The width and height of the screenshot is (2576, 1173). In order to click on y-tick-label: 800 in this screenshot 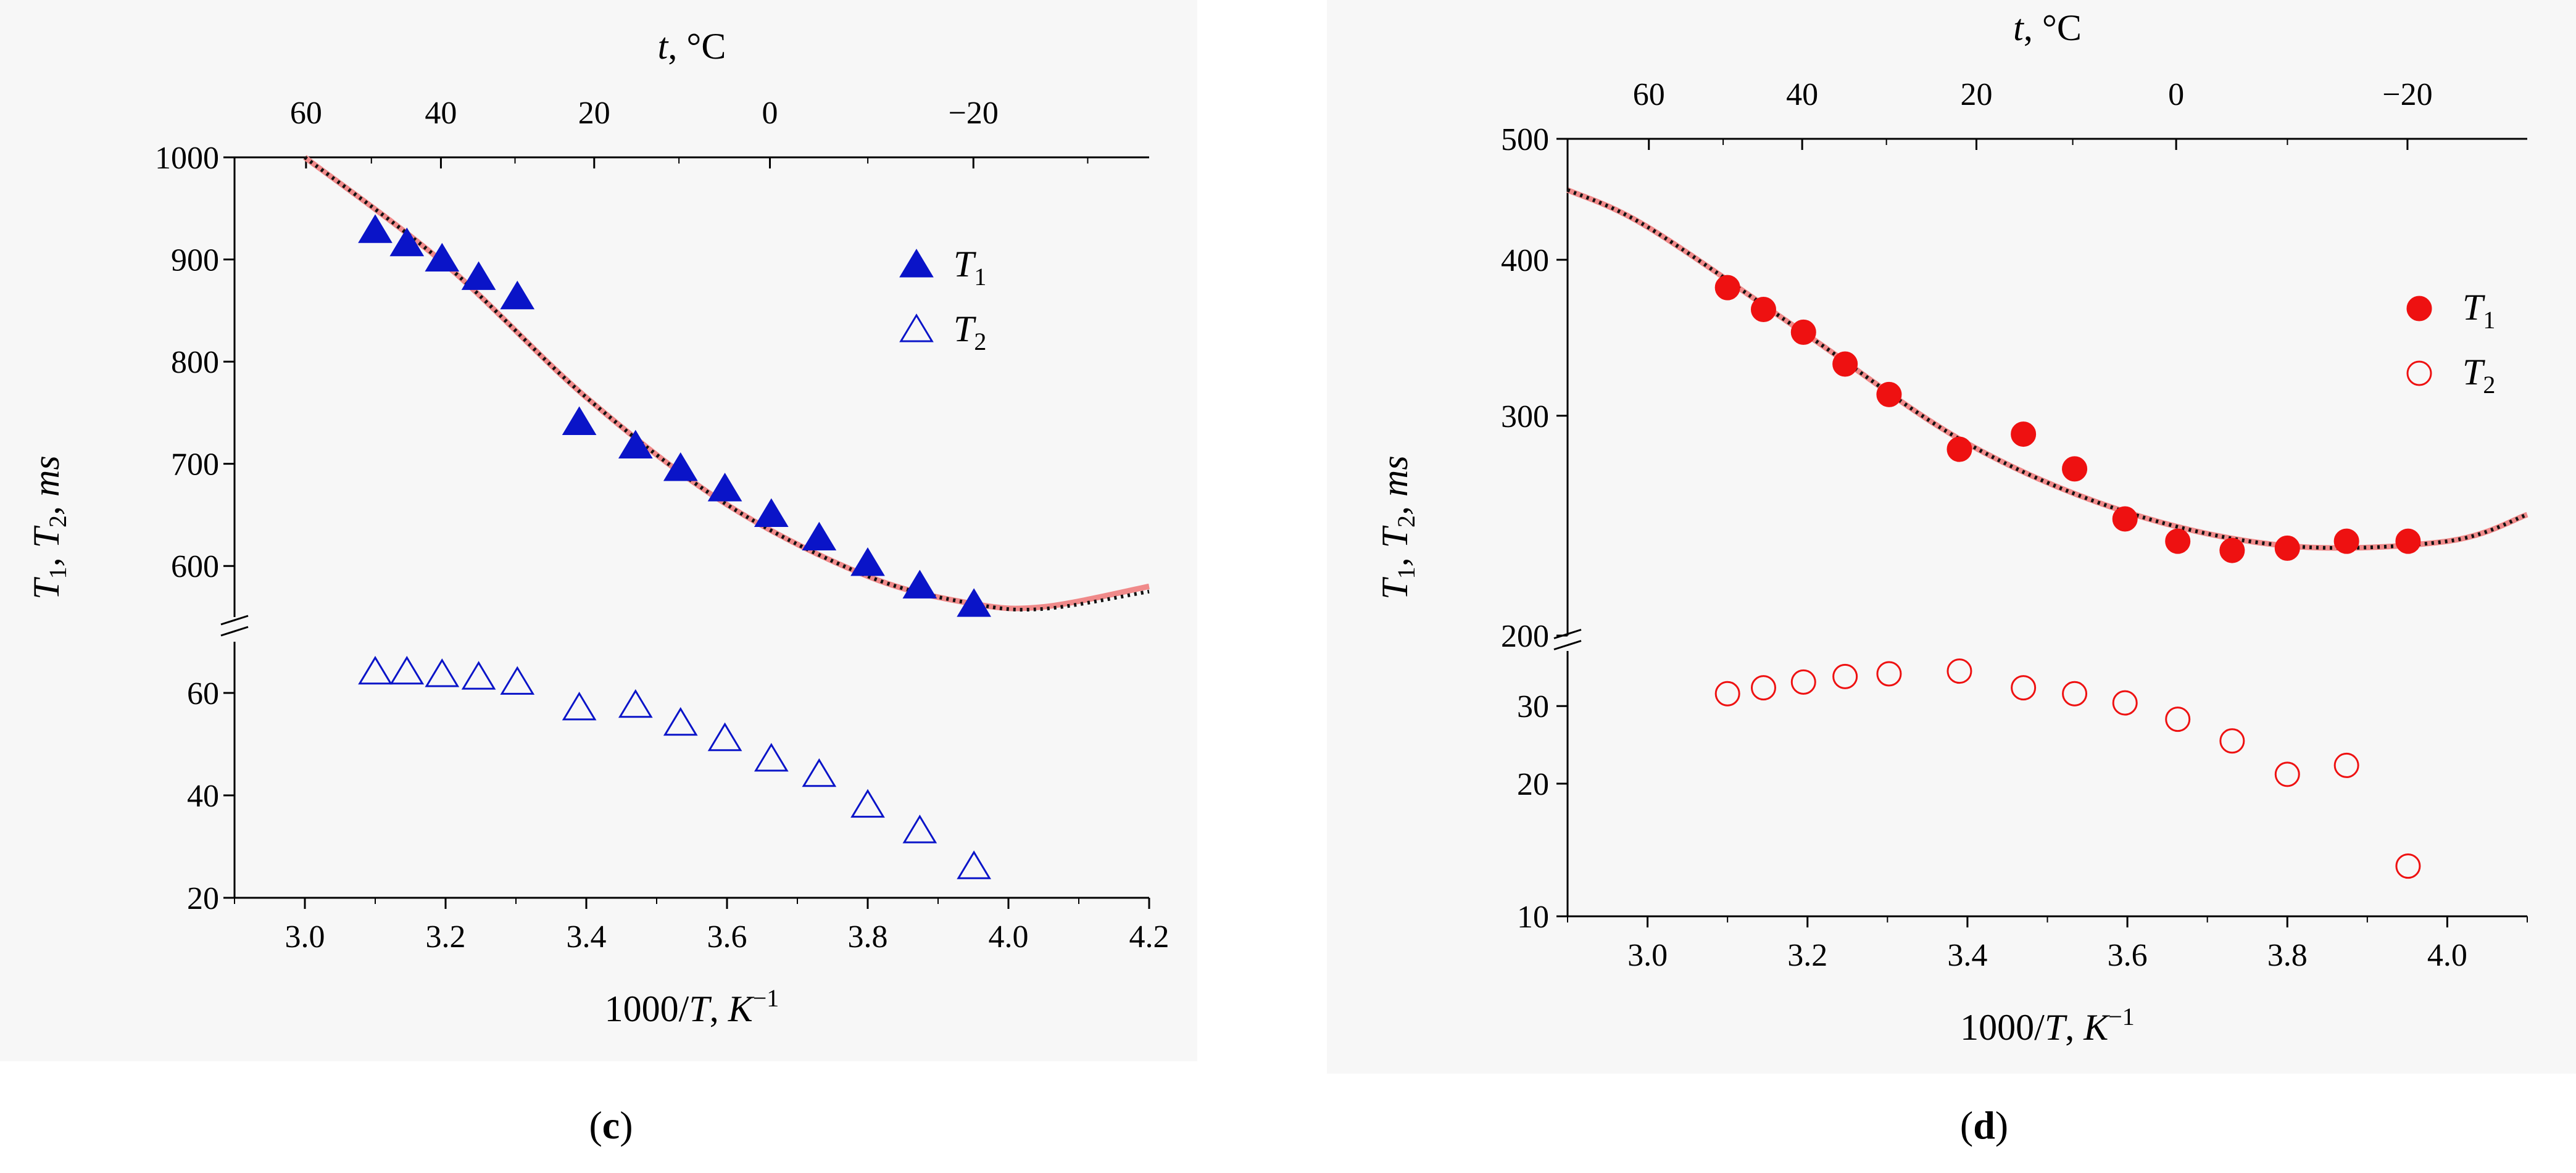, I will do `click(195, 362)`.